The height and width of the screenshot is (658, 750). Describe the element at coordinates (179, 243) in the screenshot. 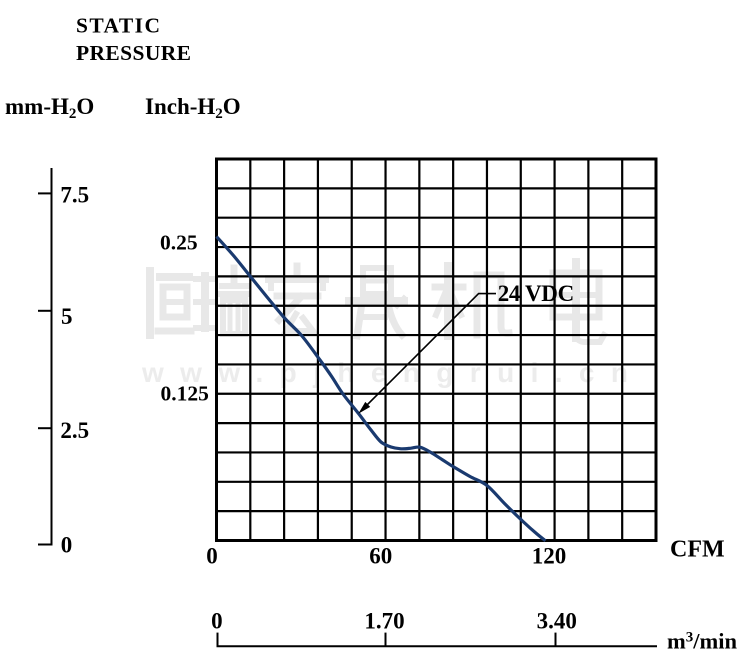

I see `svg-text: 0.25` at that location.